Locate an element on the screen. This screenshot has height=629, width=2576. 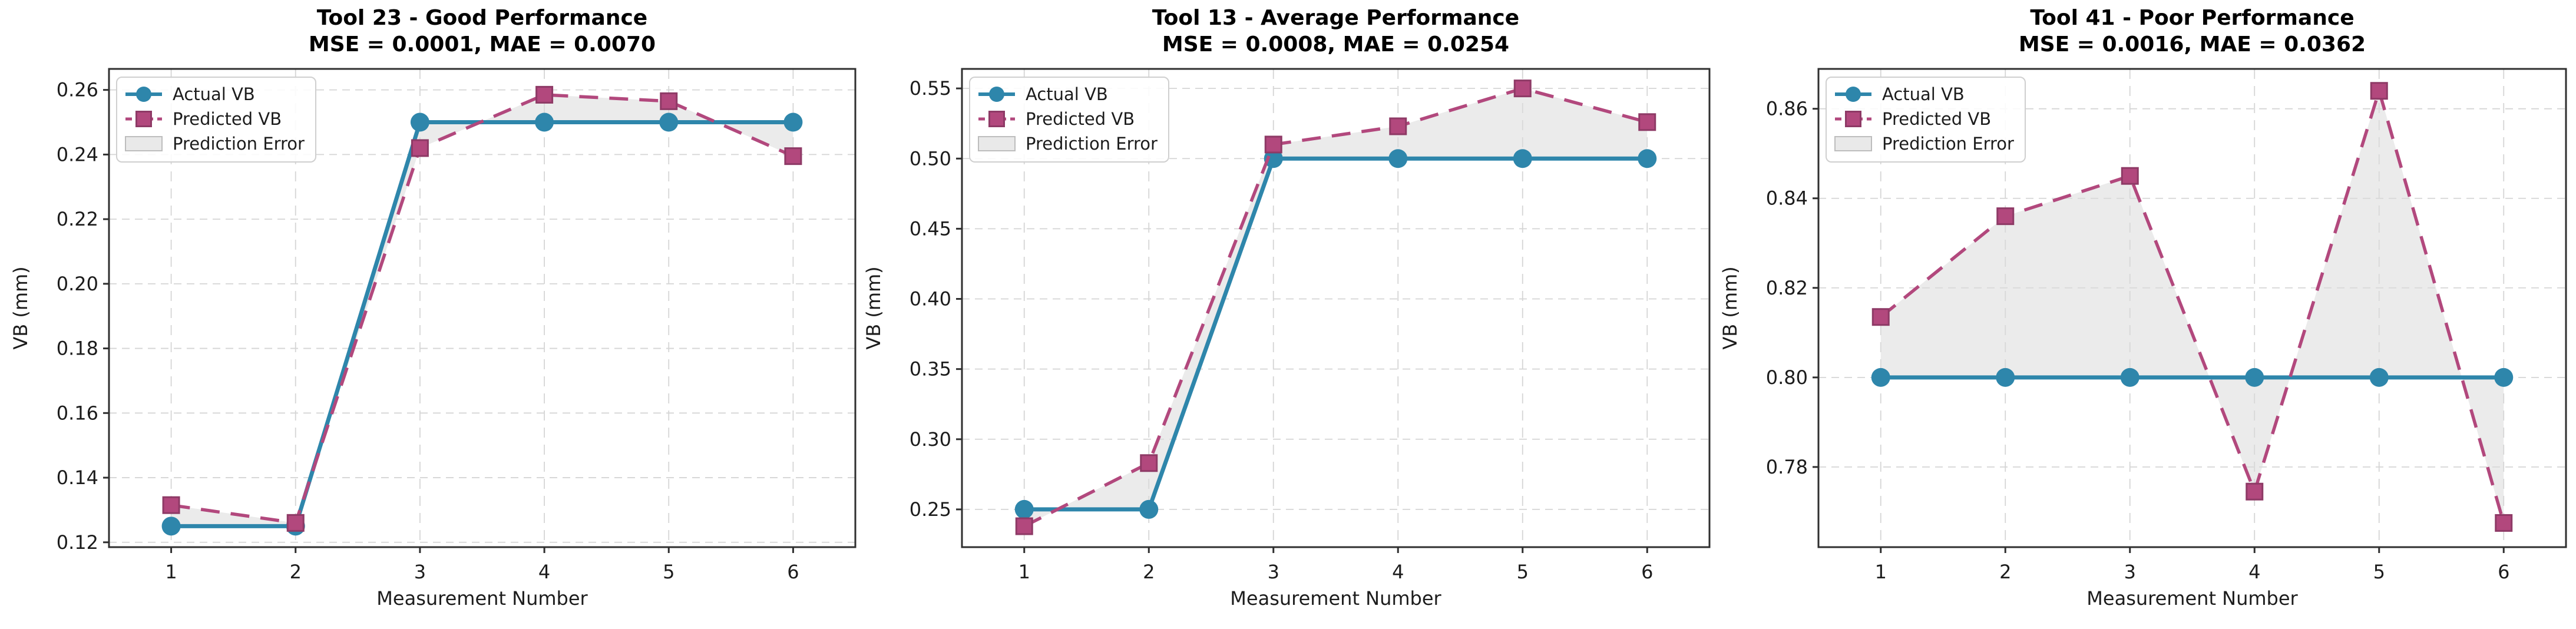
y-tick-label: 0.35 is located at coordinates (930, 369).